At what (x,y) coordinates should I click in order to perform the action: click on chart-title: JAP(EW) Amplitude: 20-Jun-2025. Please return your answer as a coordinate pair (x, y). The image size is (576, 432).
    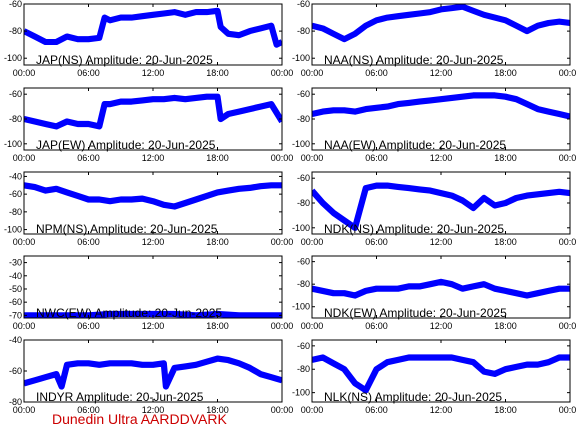
    Looking at the image, I should click on (126, 145).